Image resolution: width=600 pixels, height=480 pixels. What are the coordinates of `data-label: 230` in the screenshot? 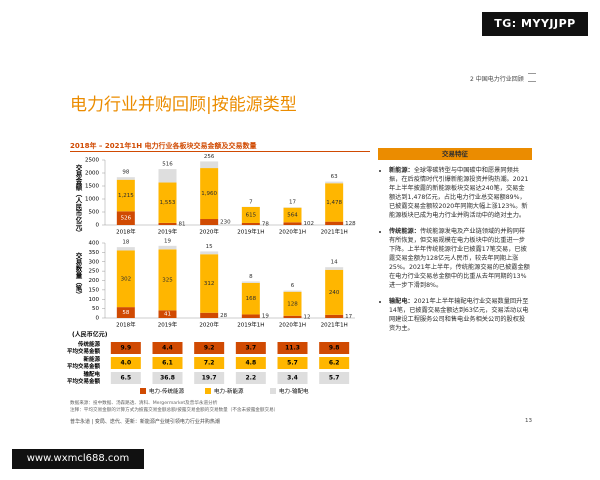 It's located at (225, 223).